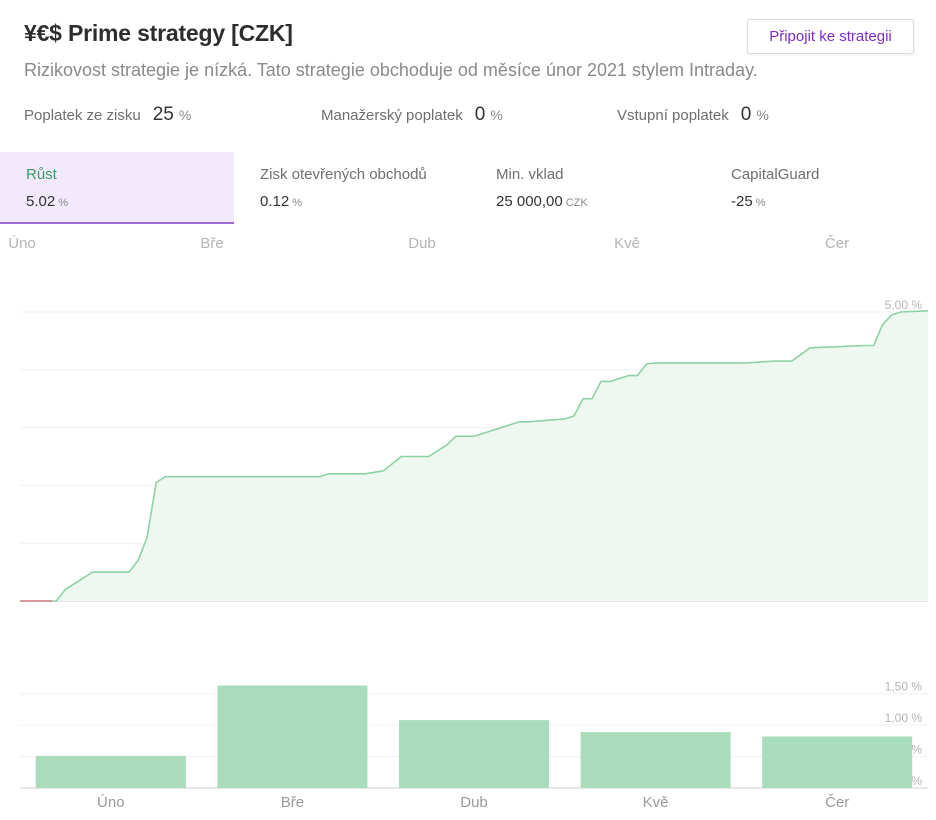 Image resolution: width=936 pixels, height=820 pixels. What do you see at coordinates (392, 115) in the screenshot?
I see `fee-label: Manažerský poplatek` at bounding box center [392, 115].